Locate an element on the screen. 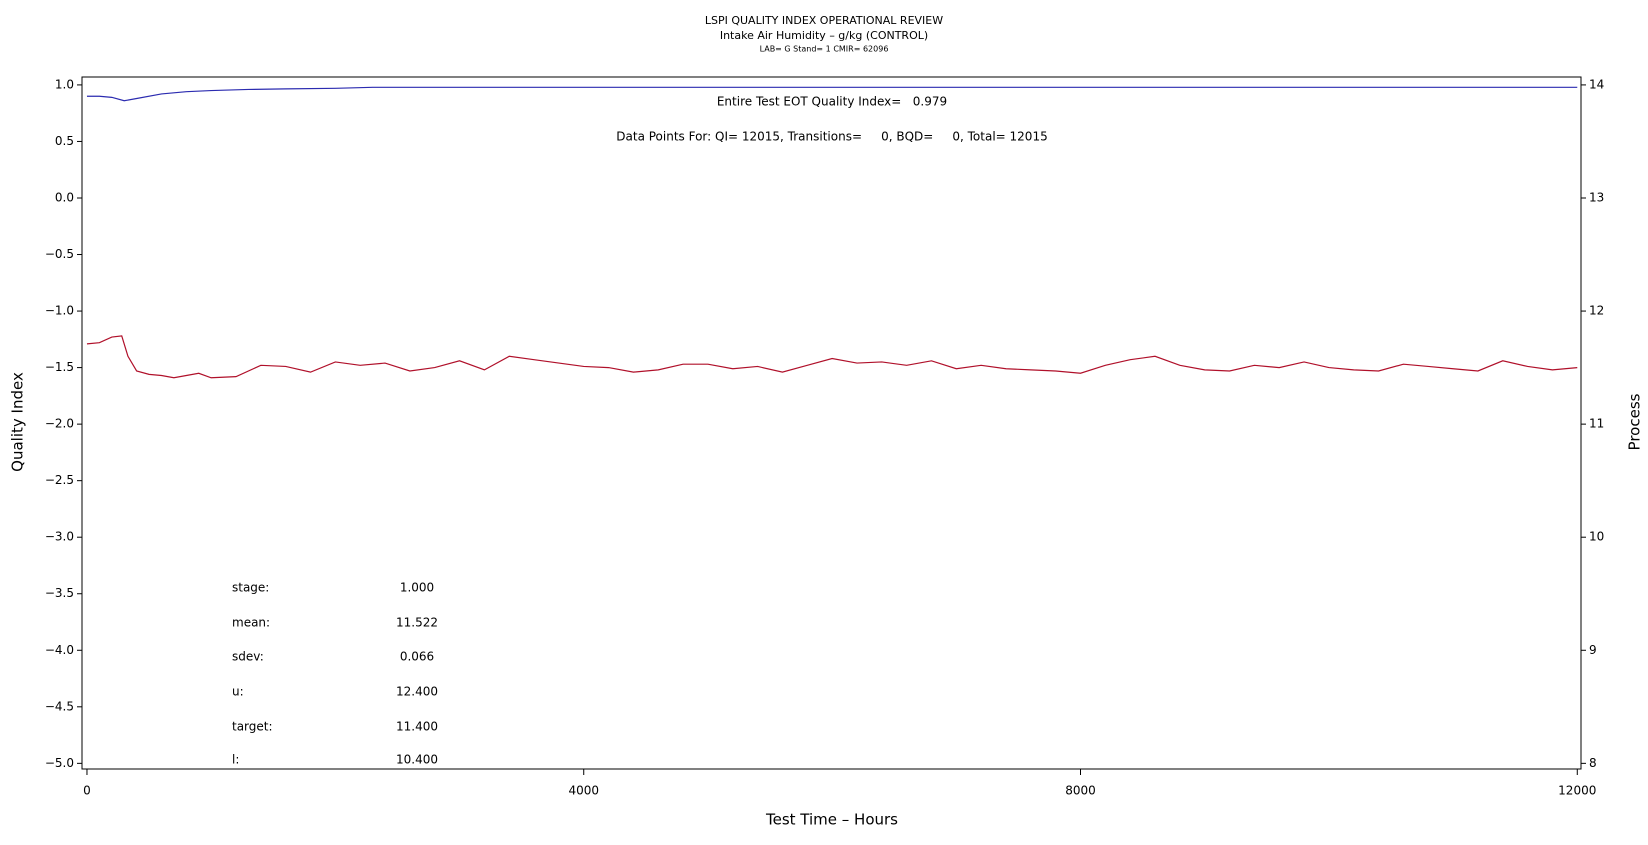 The width and height of the screenshot is (1648, 845). y2-tick-label: 8 is located at coordinates (1593, 763).